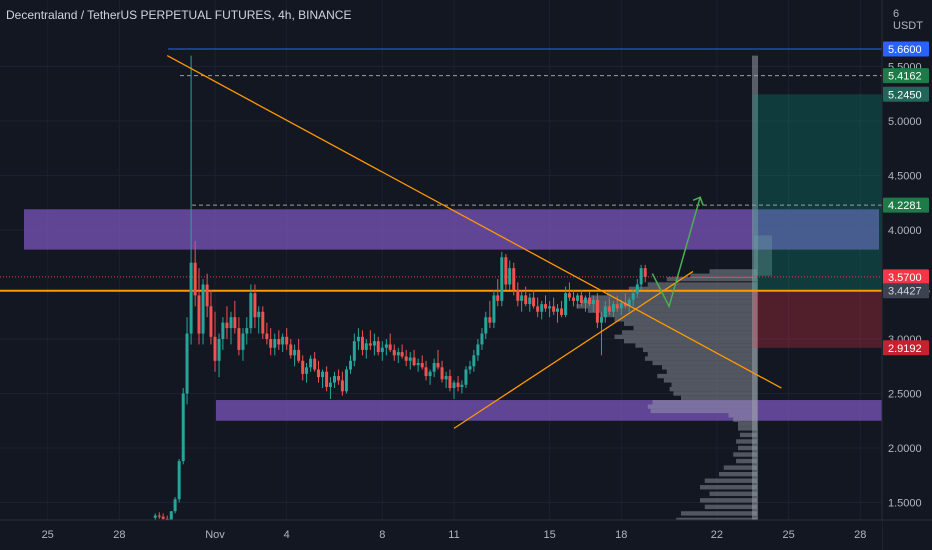 This screenshot has height=550, width=932. What do you see at coordinates (896, 14) in the screenshot?
I see `top-tick-label: 6` at bounding box center [896, 14].